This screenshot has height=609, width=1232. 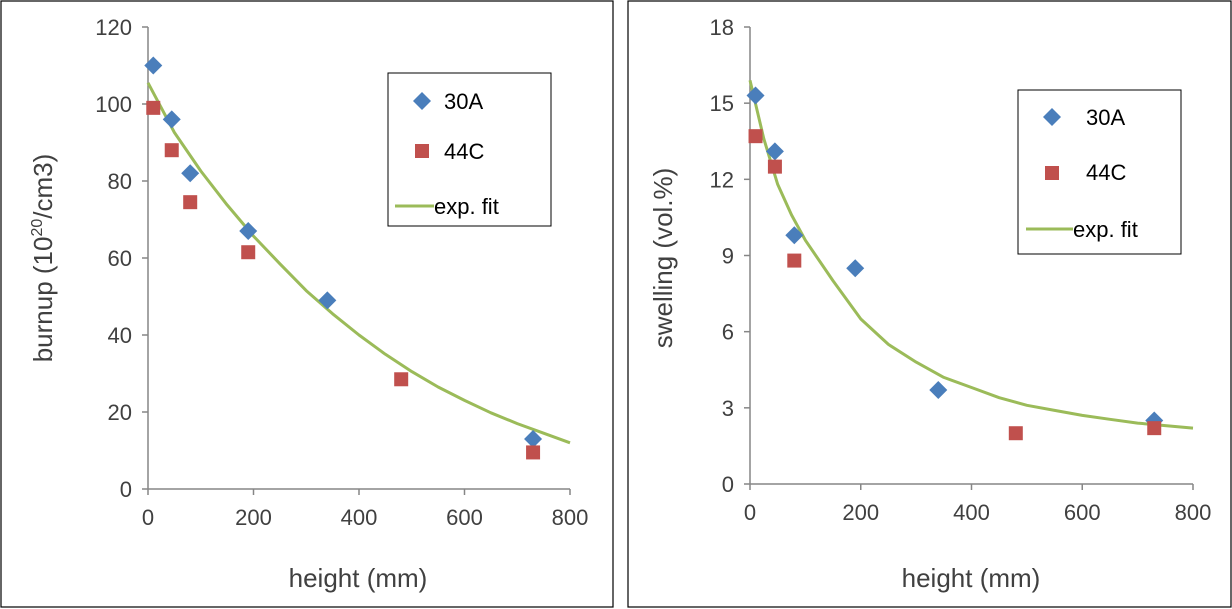 I want to click on y-tick-label: 3, so click(x=728, y=408).